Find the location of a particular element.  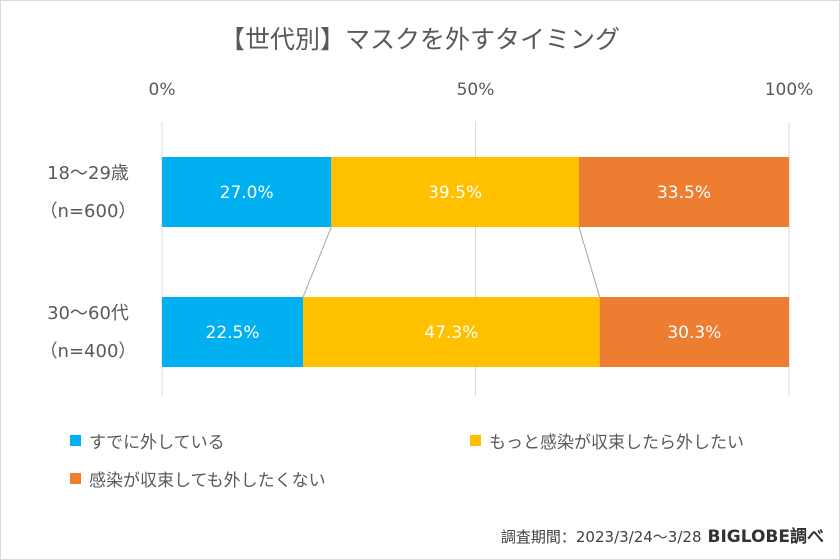

legend-item-later: もっと感染が収束したら外したい is located at coordinates (607, 440).